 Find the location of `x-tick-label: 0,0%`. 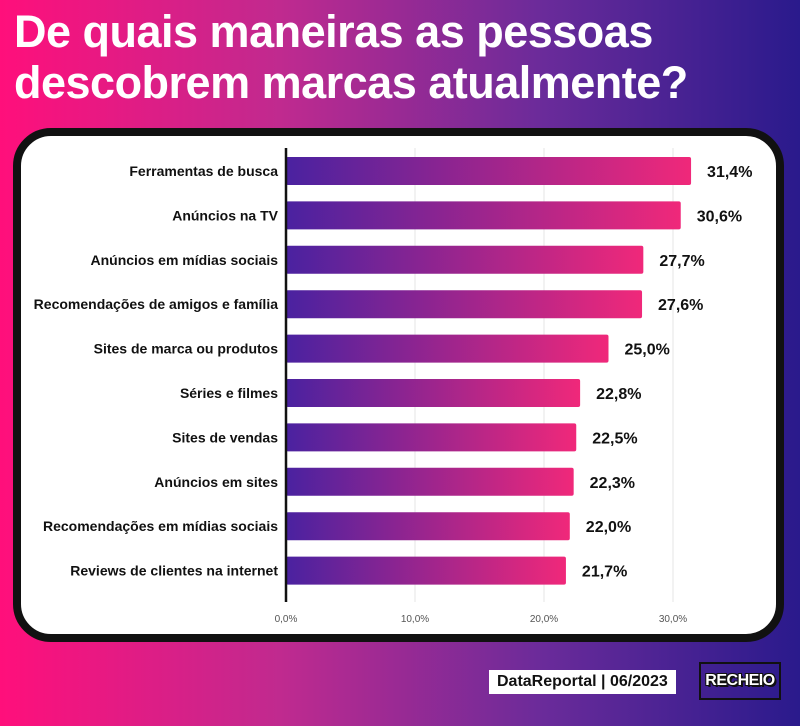

x-tick-label: 0,0% is located at coordinates (286, 619).